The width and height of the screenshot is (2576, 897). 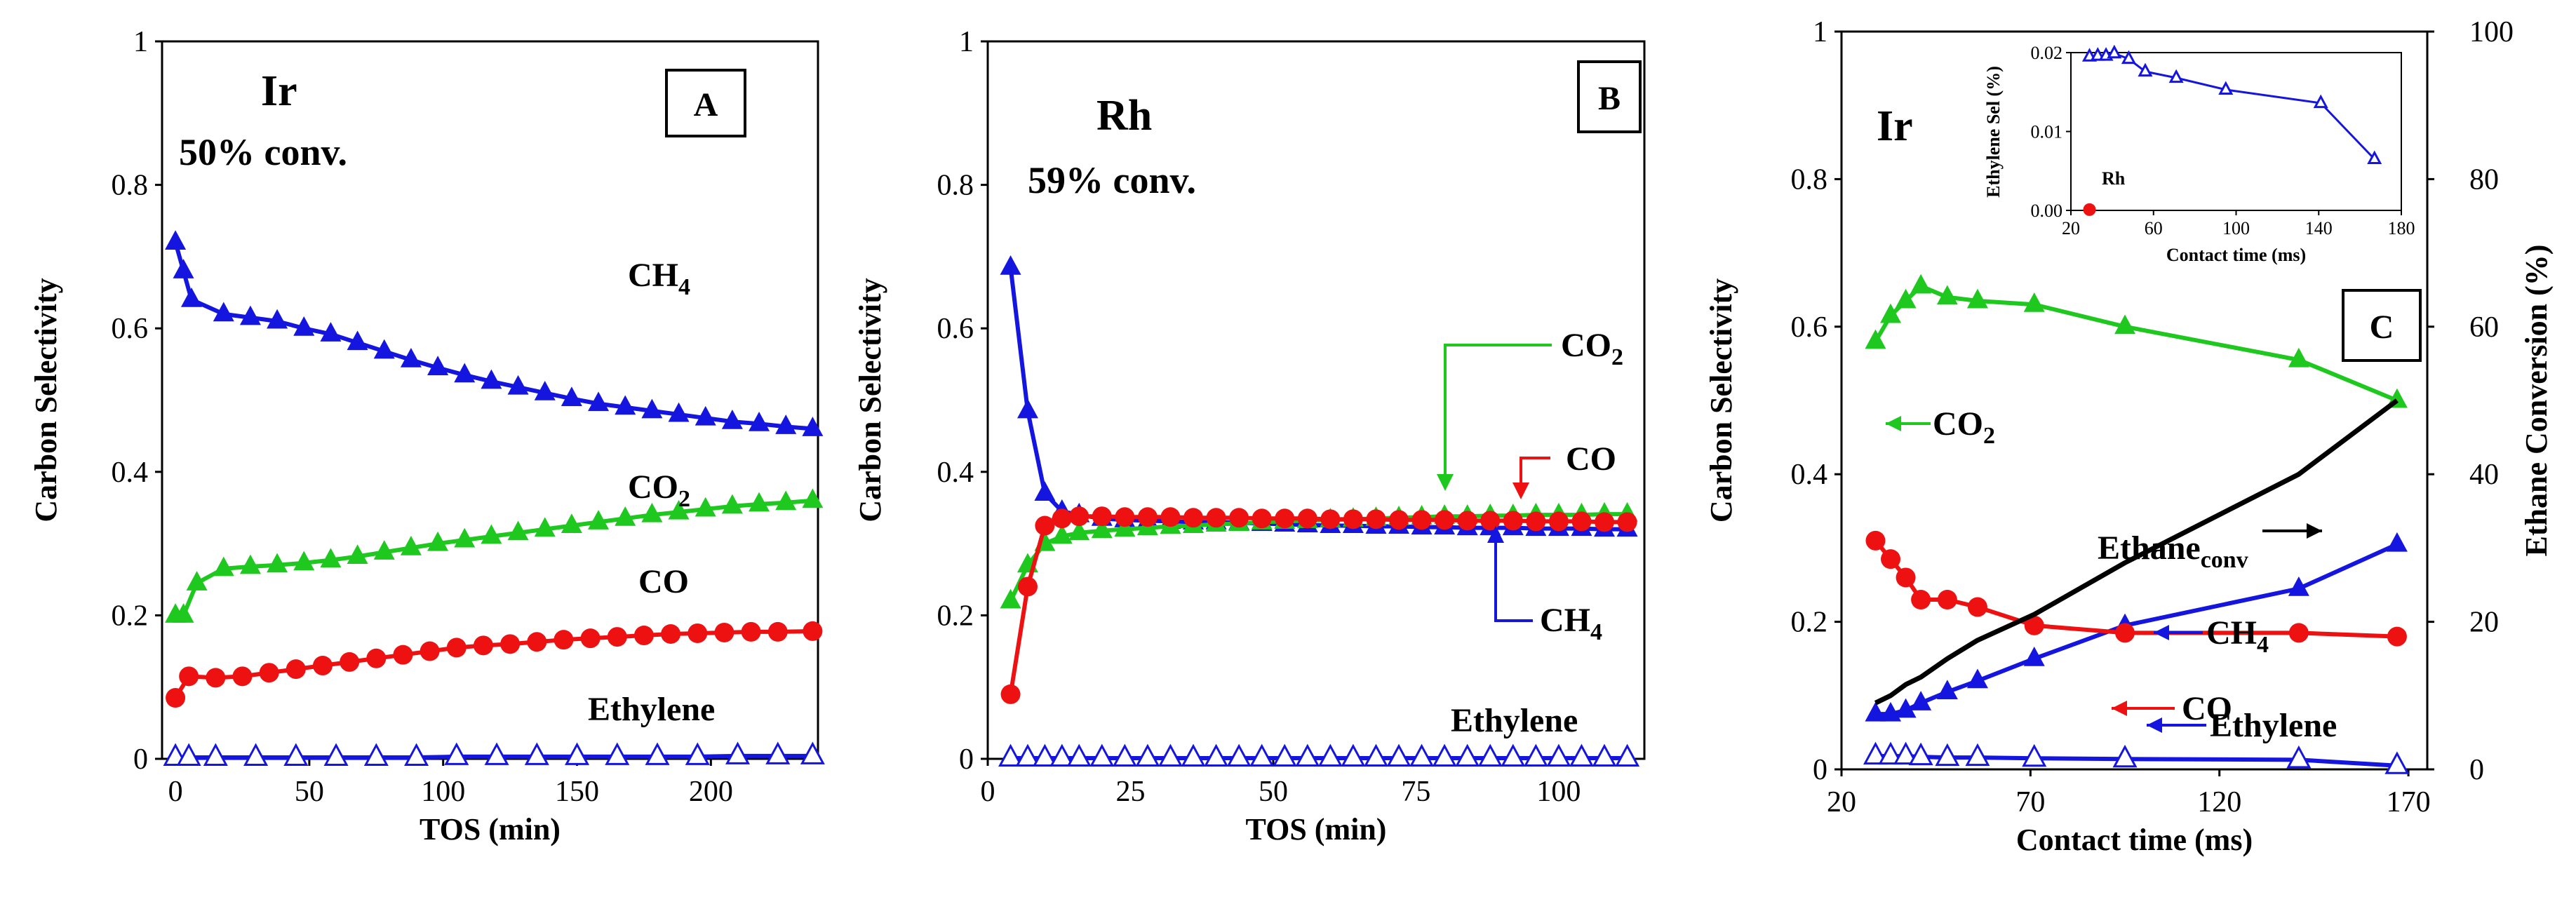 I want to click on y-tick-label: 0, so click(x=966, y=759).